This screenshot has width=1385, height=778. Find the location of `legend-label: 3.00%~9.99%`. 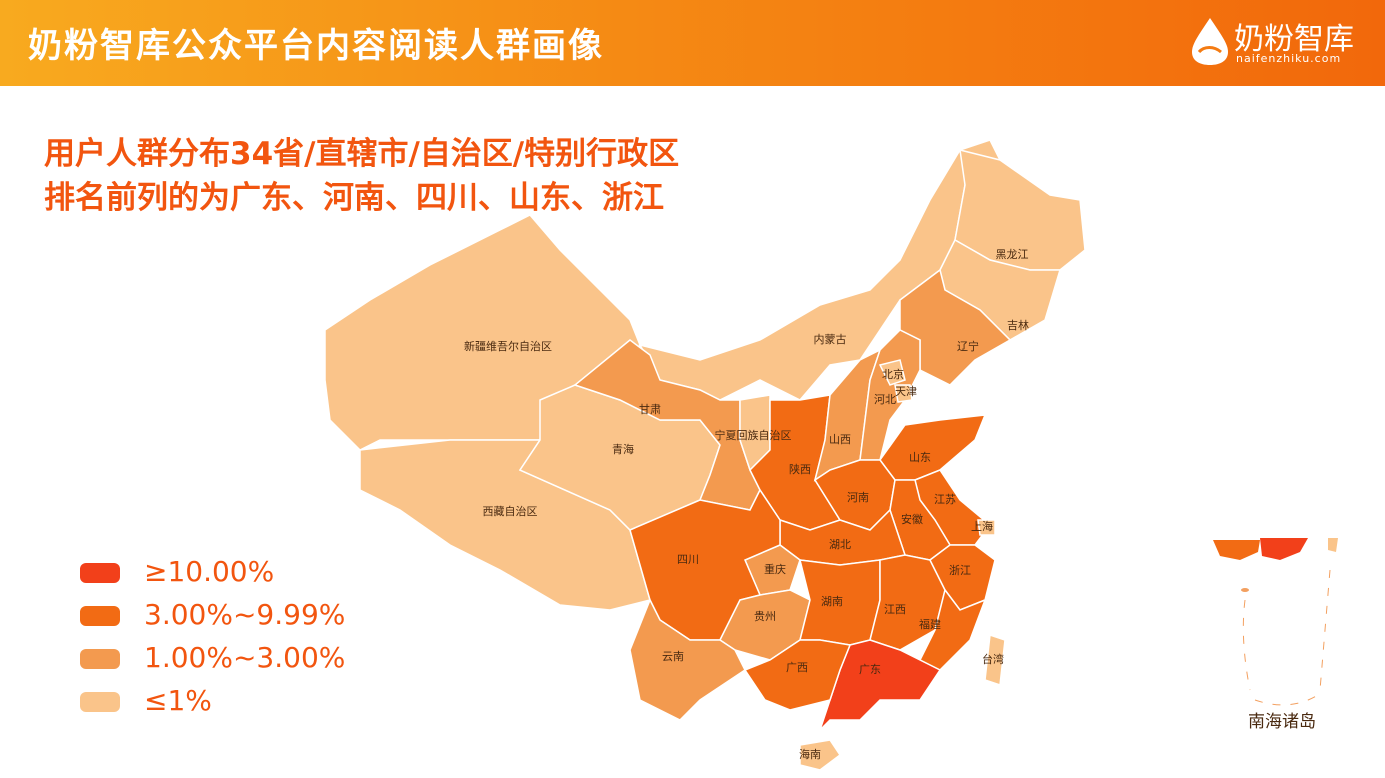

legend-label: 3.00%~9.99% is located at coordinates (244, 614).